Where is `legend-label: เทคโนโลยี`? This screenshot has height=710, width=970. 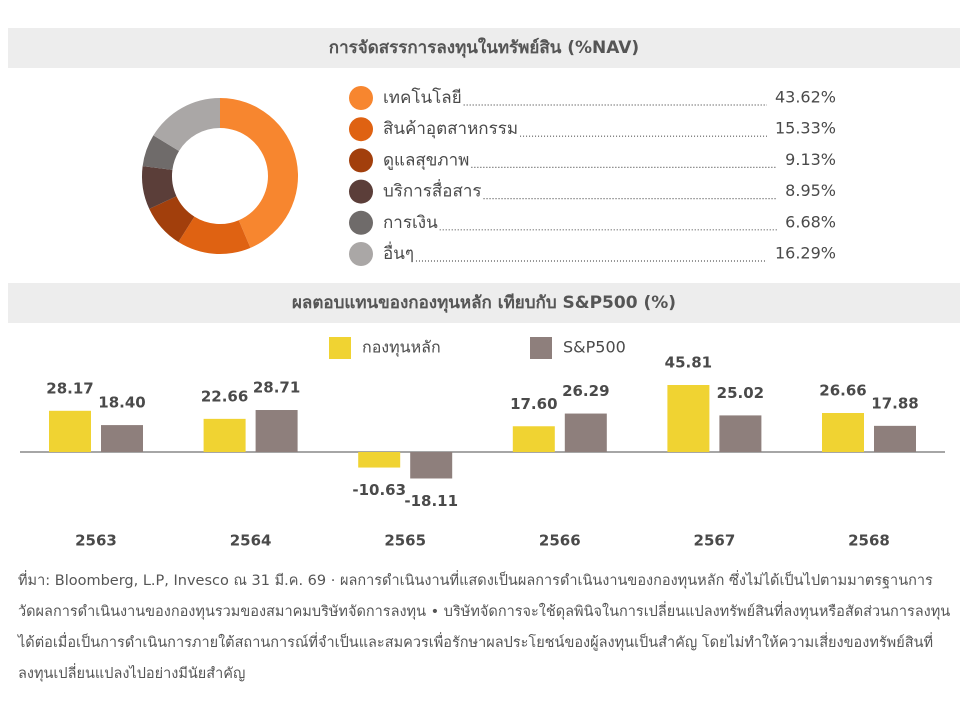
legend-label: เทคโนโลยี is located at coordinates (422, 97).